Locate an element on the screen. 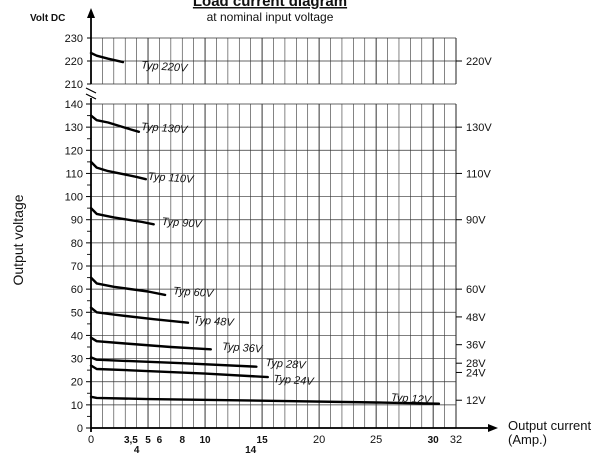  y-tick-label: 110 is located at coordinates (74, 174).